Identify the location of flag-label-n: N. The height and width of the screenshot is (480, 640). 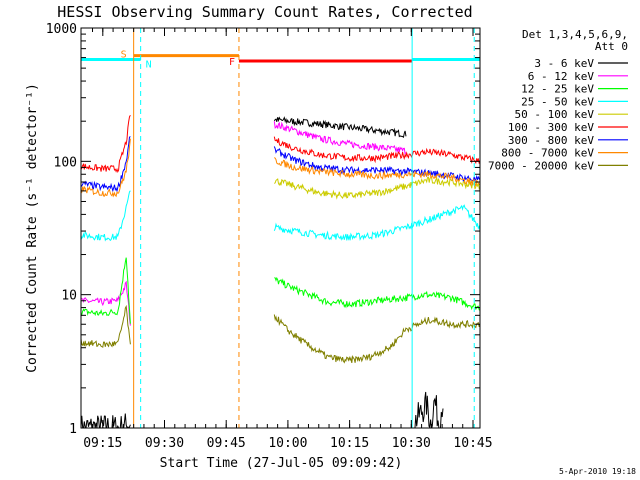
(149, 65).